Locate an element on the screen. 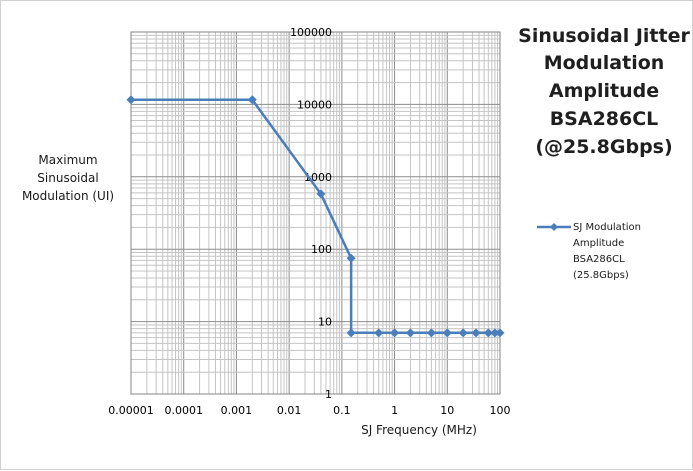  legend-label-line-2: Amplitude is located at coordinates (598, 243).